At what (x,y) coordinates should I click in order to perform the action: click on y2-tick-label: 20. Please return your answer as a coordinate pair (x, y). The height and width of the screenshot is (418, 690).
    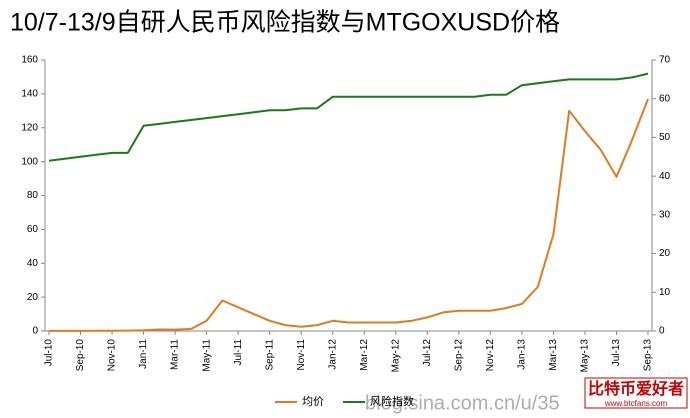
    Looking at the image, I should click on (665, 253).